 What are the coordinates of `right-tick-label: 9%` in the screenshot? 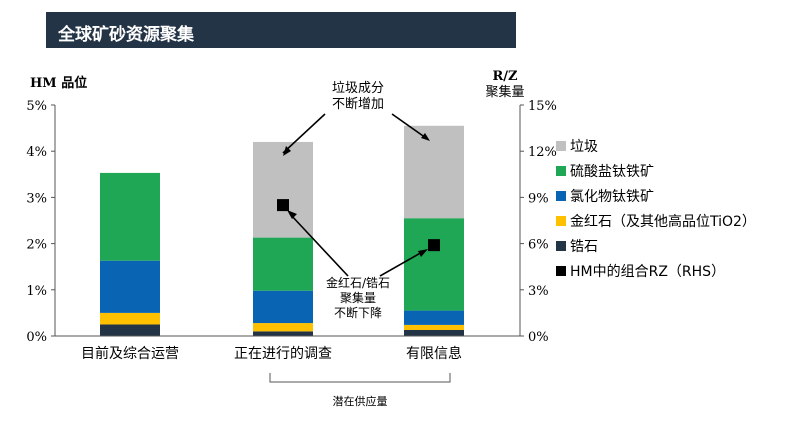 It's located at (538, 198).